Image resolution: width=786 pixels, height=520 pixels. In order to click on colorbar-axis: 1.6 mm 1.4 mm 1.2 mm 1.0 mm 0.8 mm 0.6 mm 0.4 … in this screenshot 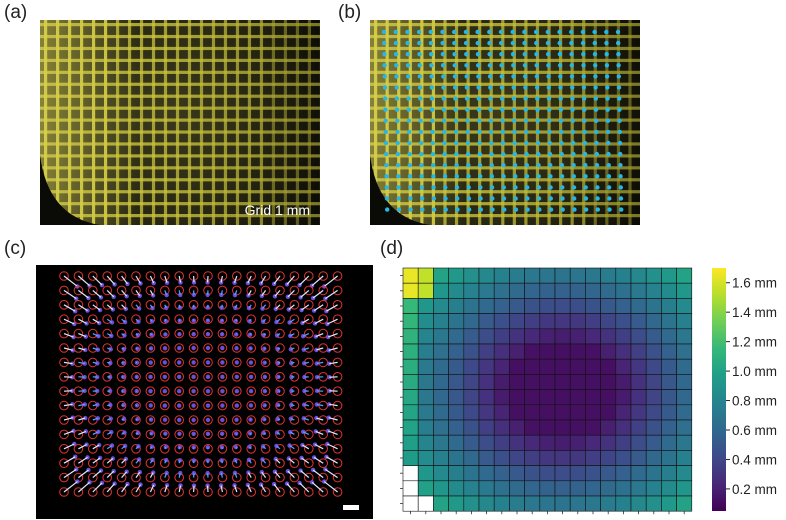, I will do `click(751, 386)`.